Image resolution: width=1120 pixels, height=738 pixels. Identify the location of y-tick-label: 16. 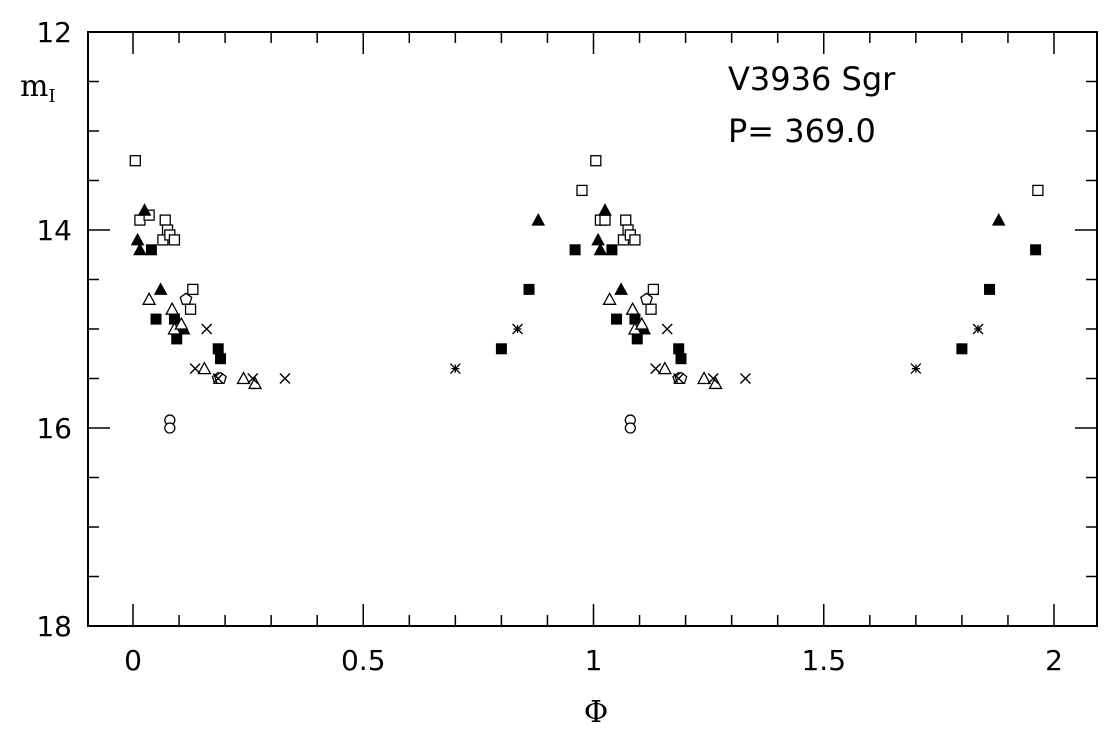
(54, 428).